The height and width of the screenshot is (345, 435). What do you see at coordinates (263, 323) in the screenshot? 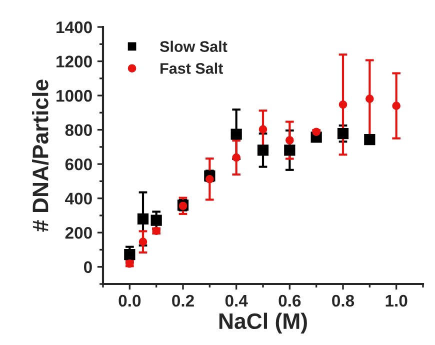
I see `x-axis-title: NaCl (M)` at bounding box center [263, 323].